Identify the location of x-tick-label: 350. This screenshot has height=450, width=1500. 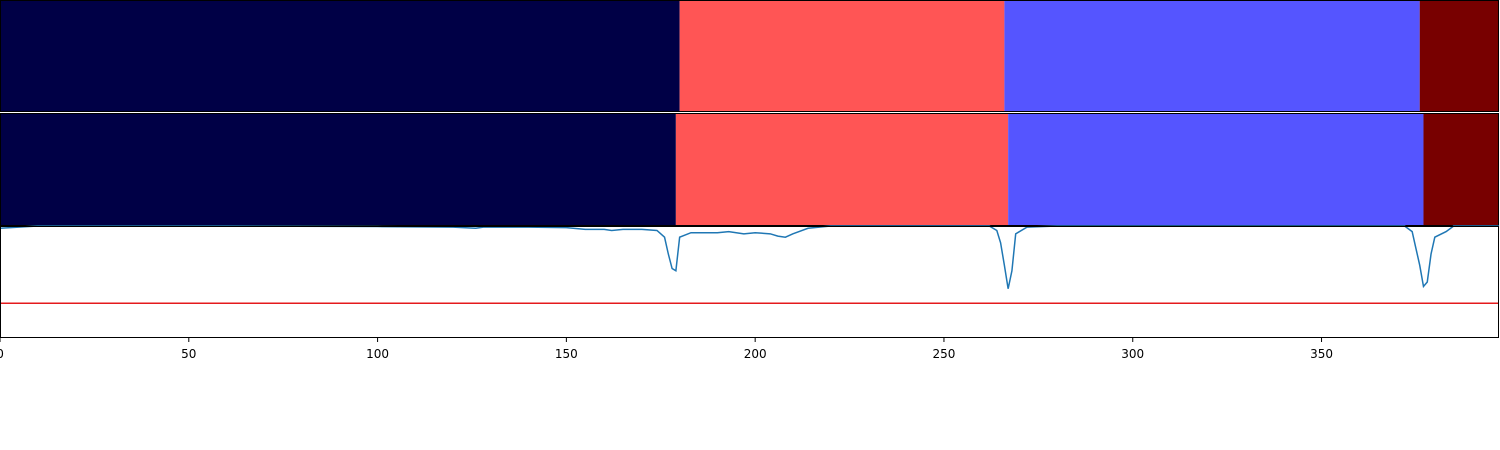
(1321, 354).